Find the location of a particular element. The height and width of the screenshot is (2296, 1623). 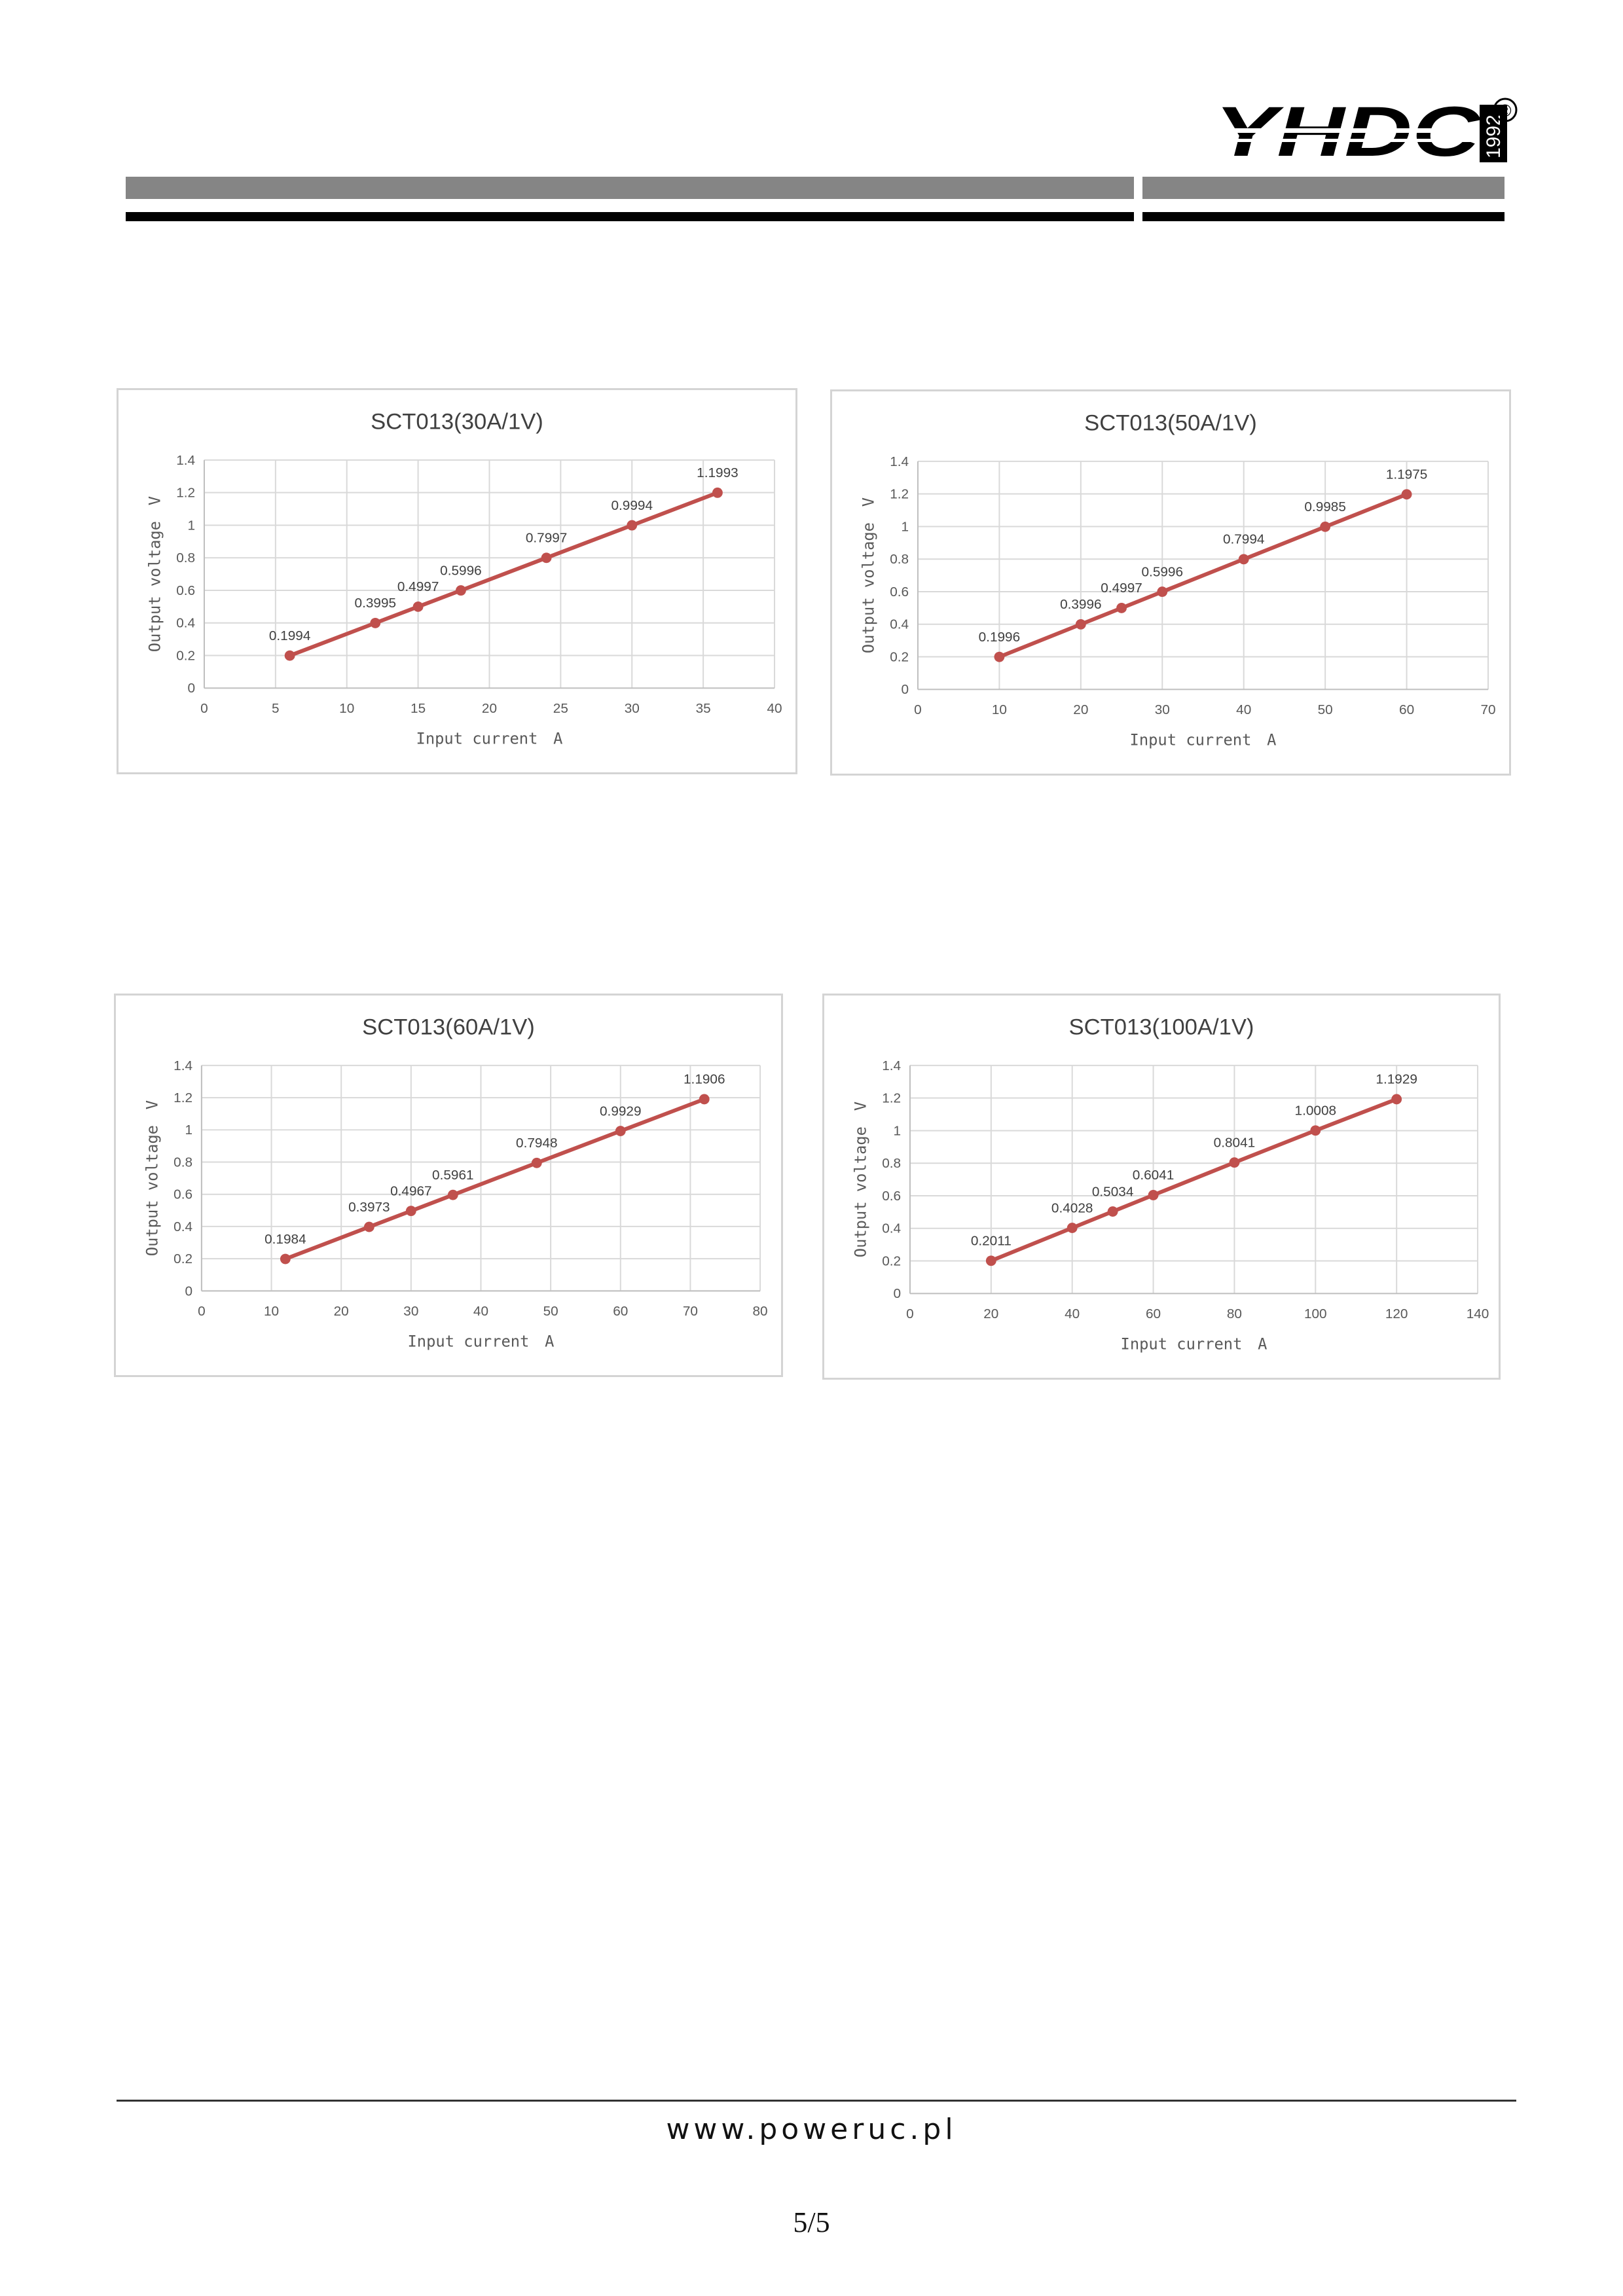

header-bar-gray-right is located at coordinates (1323, 188).